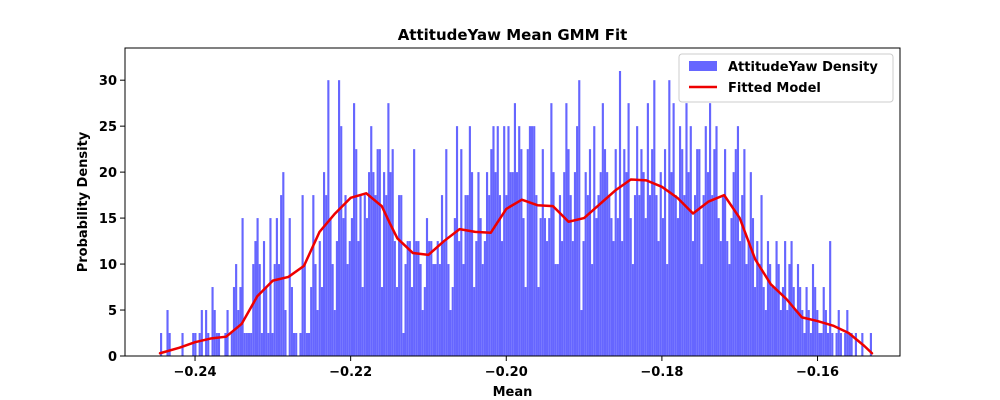 The height and width of the screenshot is (400, 1000). What do you see at coordinates (83, 201) in the screenshot?
I see `y-axis-label: Probability Density` at bounding box center [83, 201].